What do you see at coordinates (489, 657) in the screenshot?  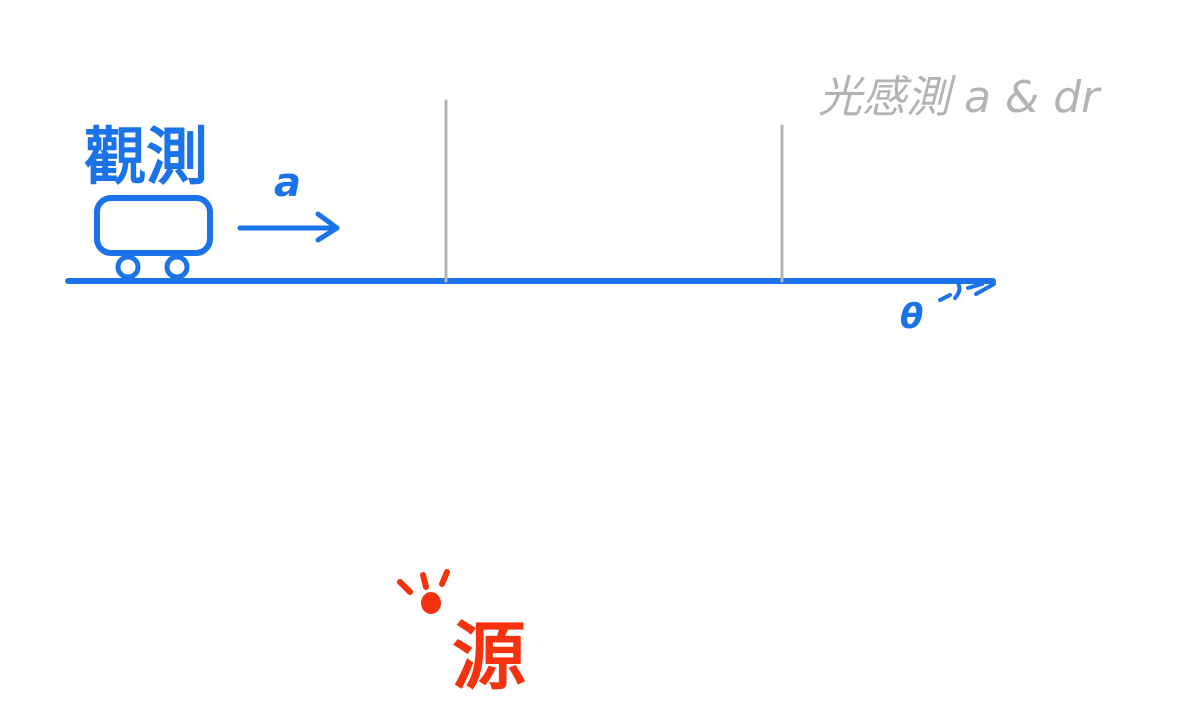 I see `source-label: 源` at bounding box center [489, 657].